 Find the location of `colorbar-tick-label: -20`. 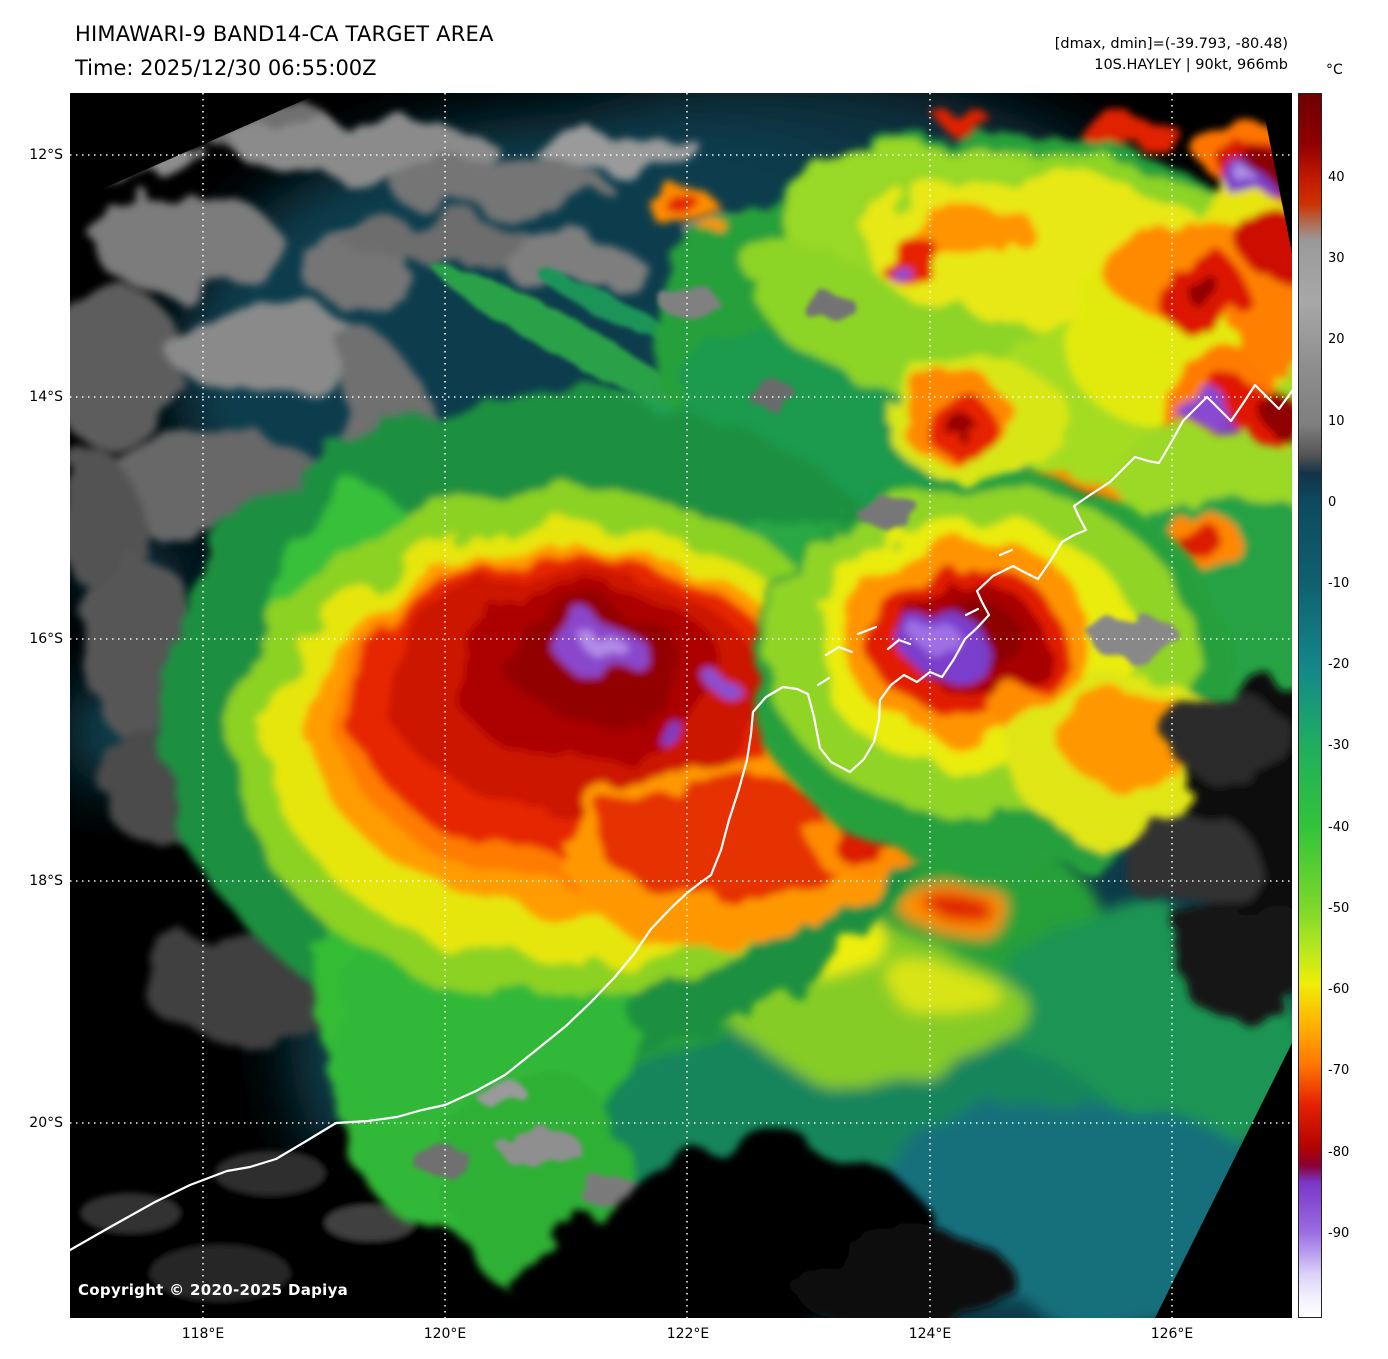

colorbar-tick-label: -20 is located at coordinates (1339, 664).